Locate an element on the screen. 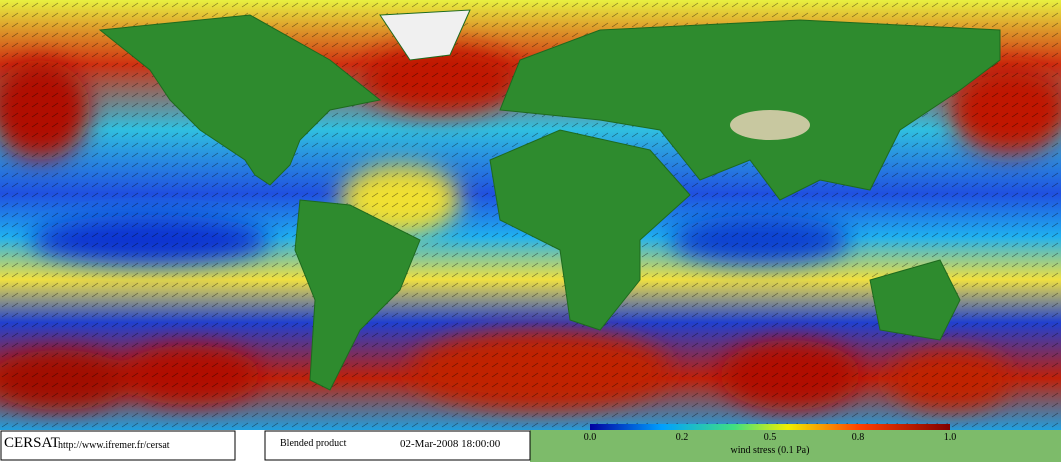 The image size is (1061, 462). colorbar-label: wind stress (0.1 Pa) is located at coordinates (770, 450).